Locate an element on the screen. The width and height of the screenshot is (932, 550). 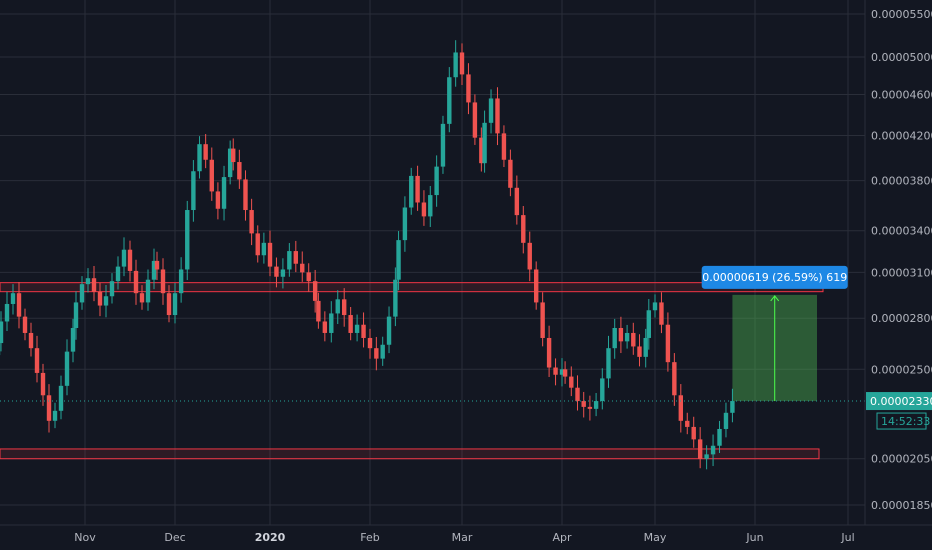
current-price-badge: 0.00002330 is located at coordinates (899, 401).